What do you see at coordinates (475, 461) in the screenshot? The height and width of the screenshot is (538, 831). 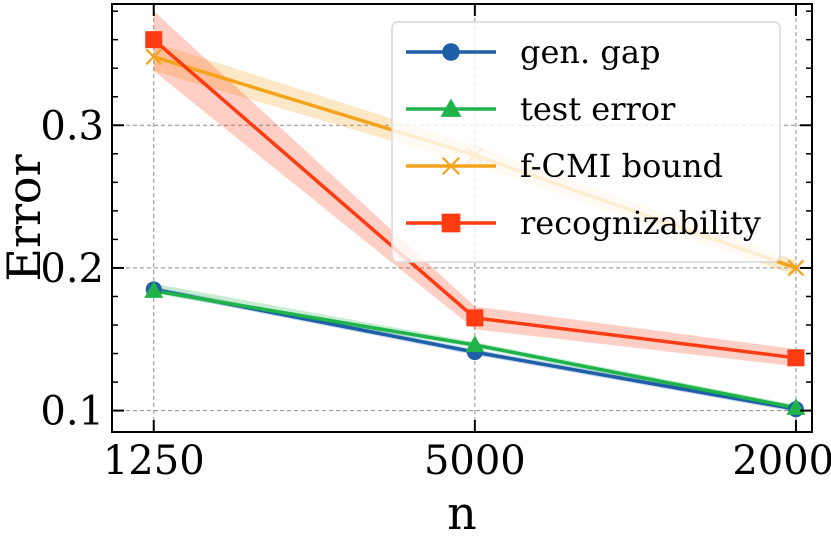 I see `x-tick-label: 5000` at bounding box center [475, 461].